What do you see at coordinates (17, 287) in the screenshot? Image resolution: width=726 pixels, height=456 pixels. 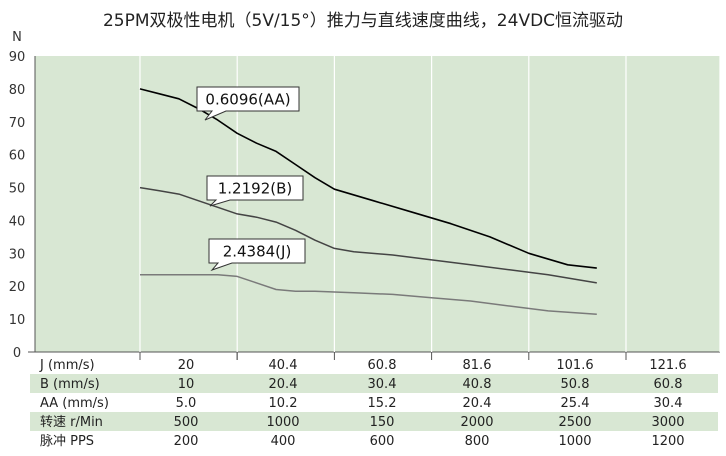 I see `y-tick-label: 20` at bounding box center [17, 287].